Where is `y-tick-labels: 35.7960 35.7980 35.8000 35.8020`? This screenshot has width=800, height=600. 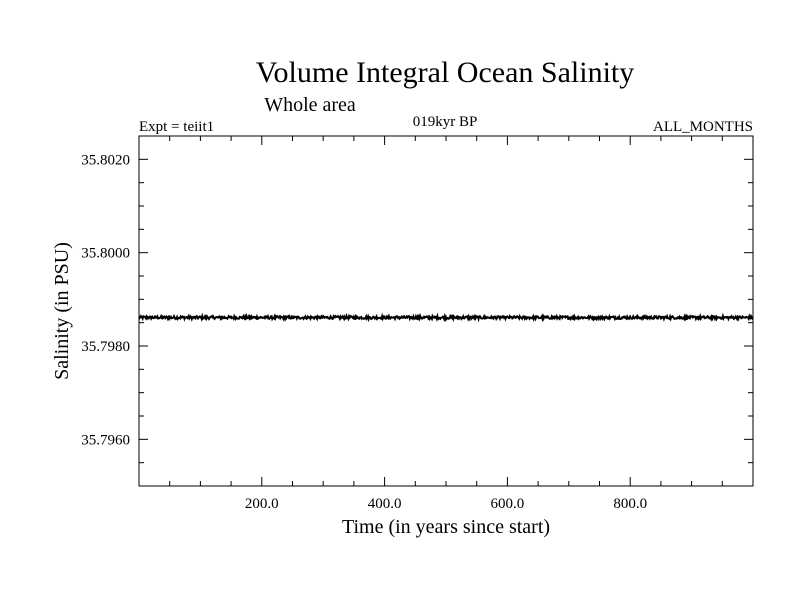
y-tick-labels: 35.7960 35.7980 35.8000 35.8020 is located at coordinates (105, 300).